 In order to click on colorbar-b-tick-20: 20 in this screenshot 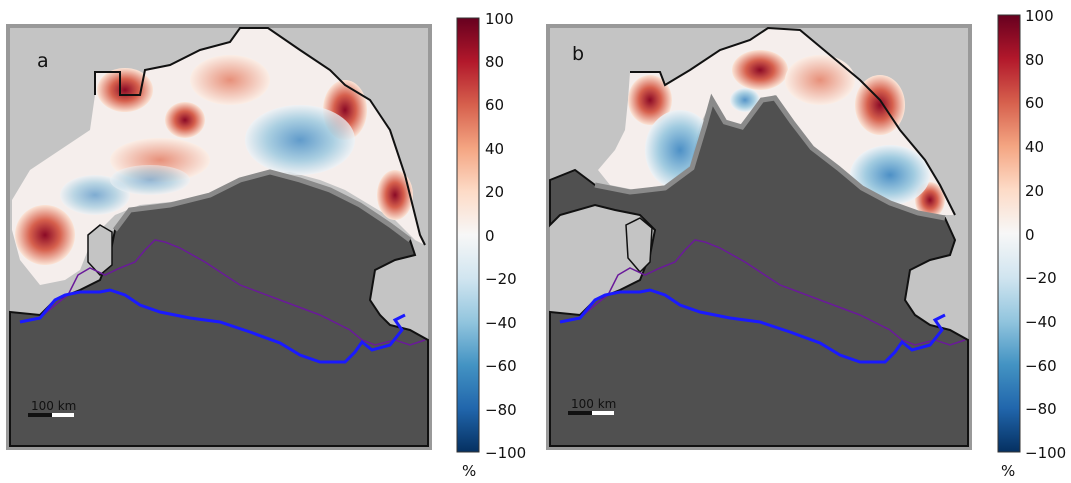, I will do `click(1034, 191)`.